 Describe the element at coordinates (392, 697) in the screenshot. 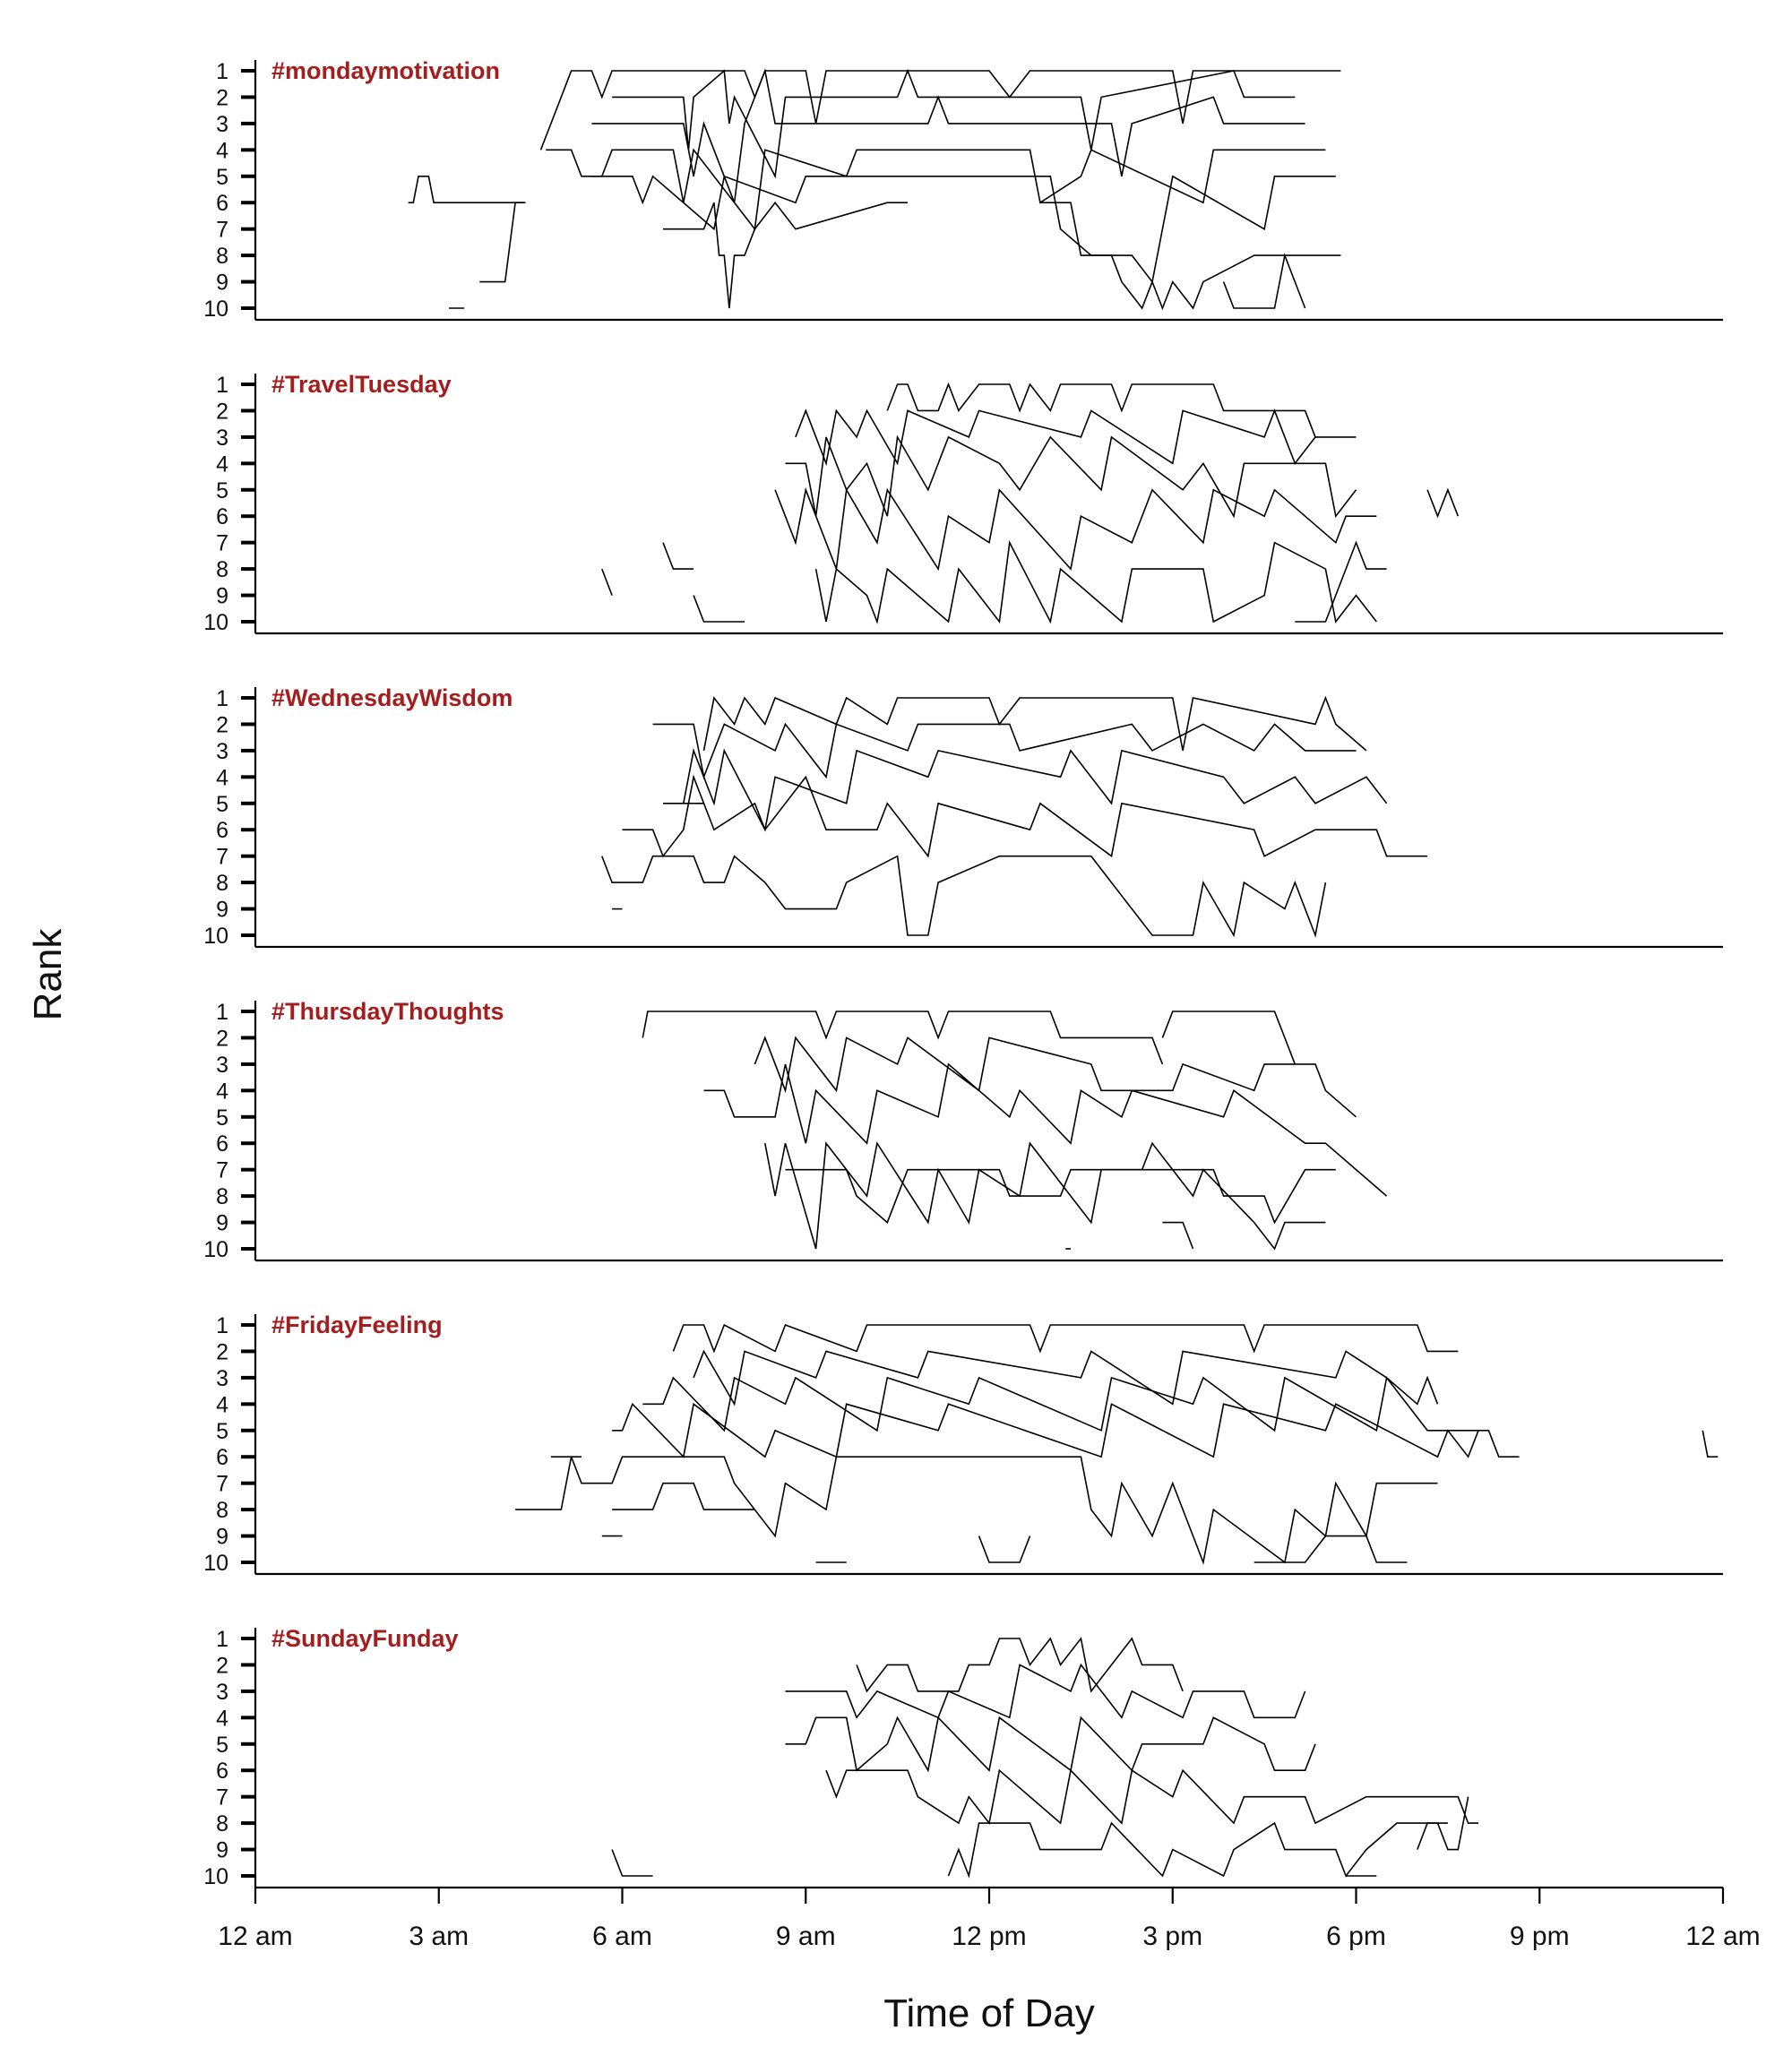

I see `panel-title: #WednesdayWisdom` at that location.